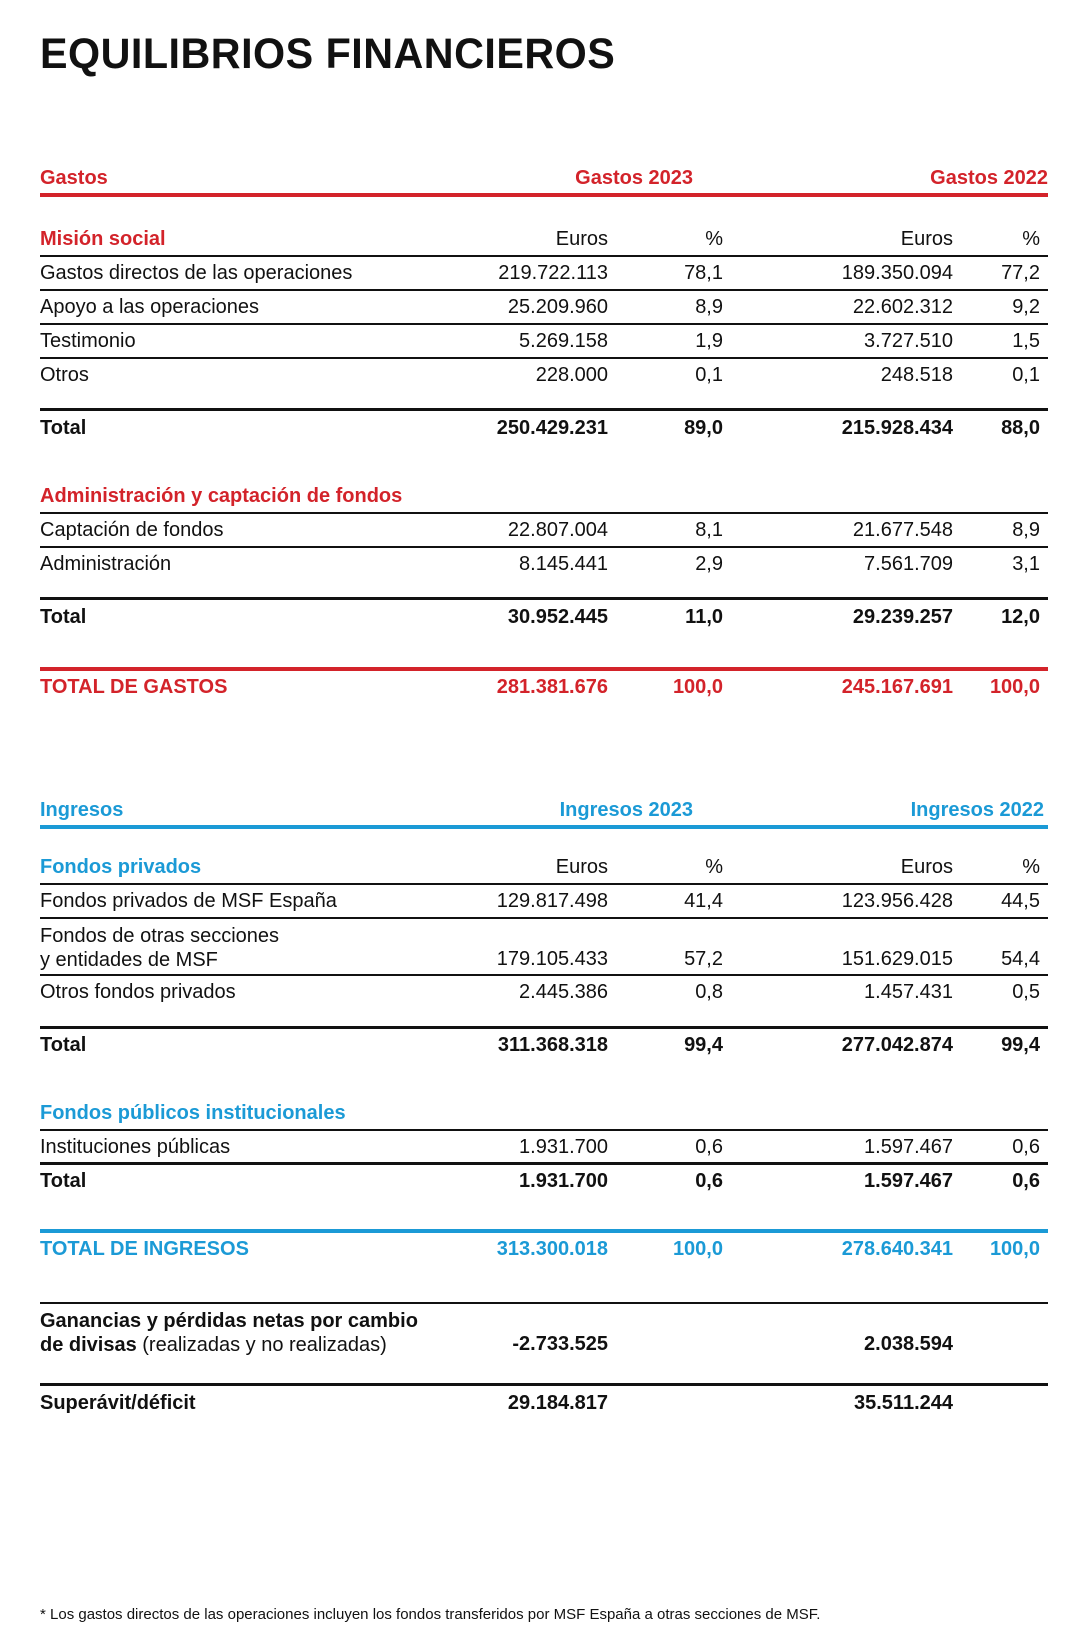 This screenshot has width=1090, height=1635. I want to click on pct-2023: 8,1, so click(709, 530).